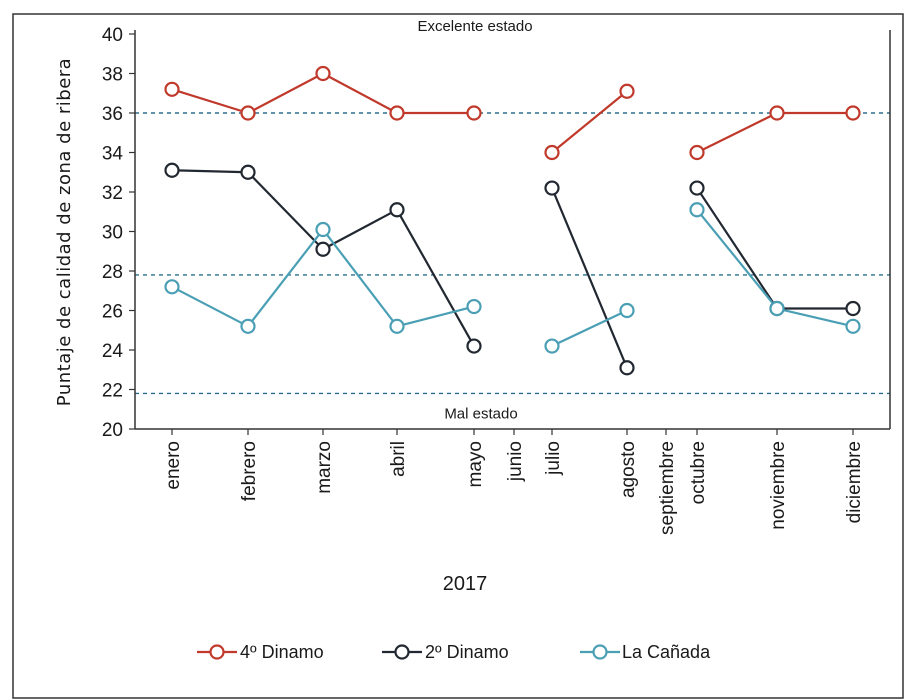 The width and height of the screenshot is (908, 700). Describe the element at coordinates (398, 459) in the screenshot. I see `x-tick-label: abril` at that location.